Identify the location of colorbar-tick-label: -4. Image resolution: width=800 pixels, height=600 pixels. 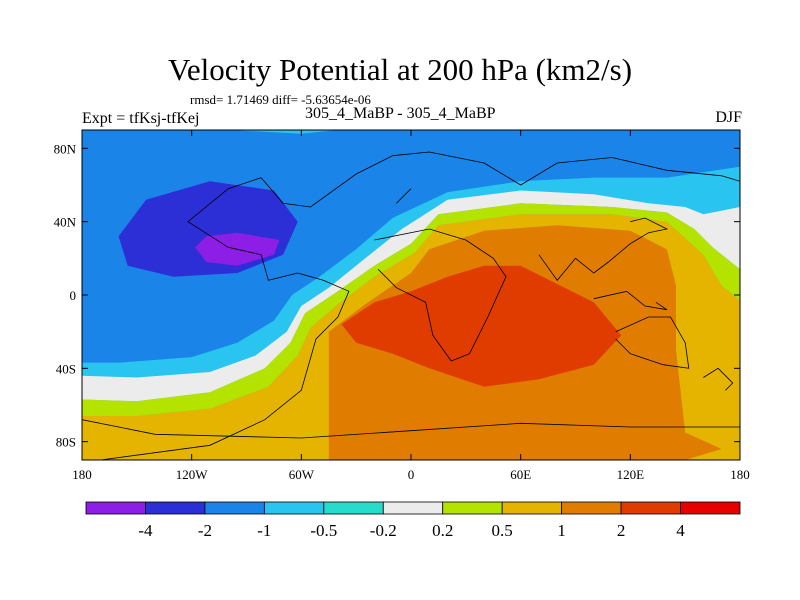
(145, 530).